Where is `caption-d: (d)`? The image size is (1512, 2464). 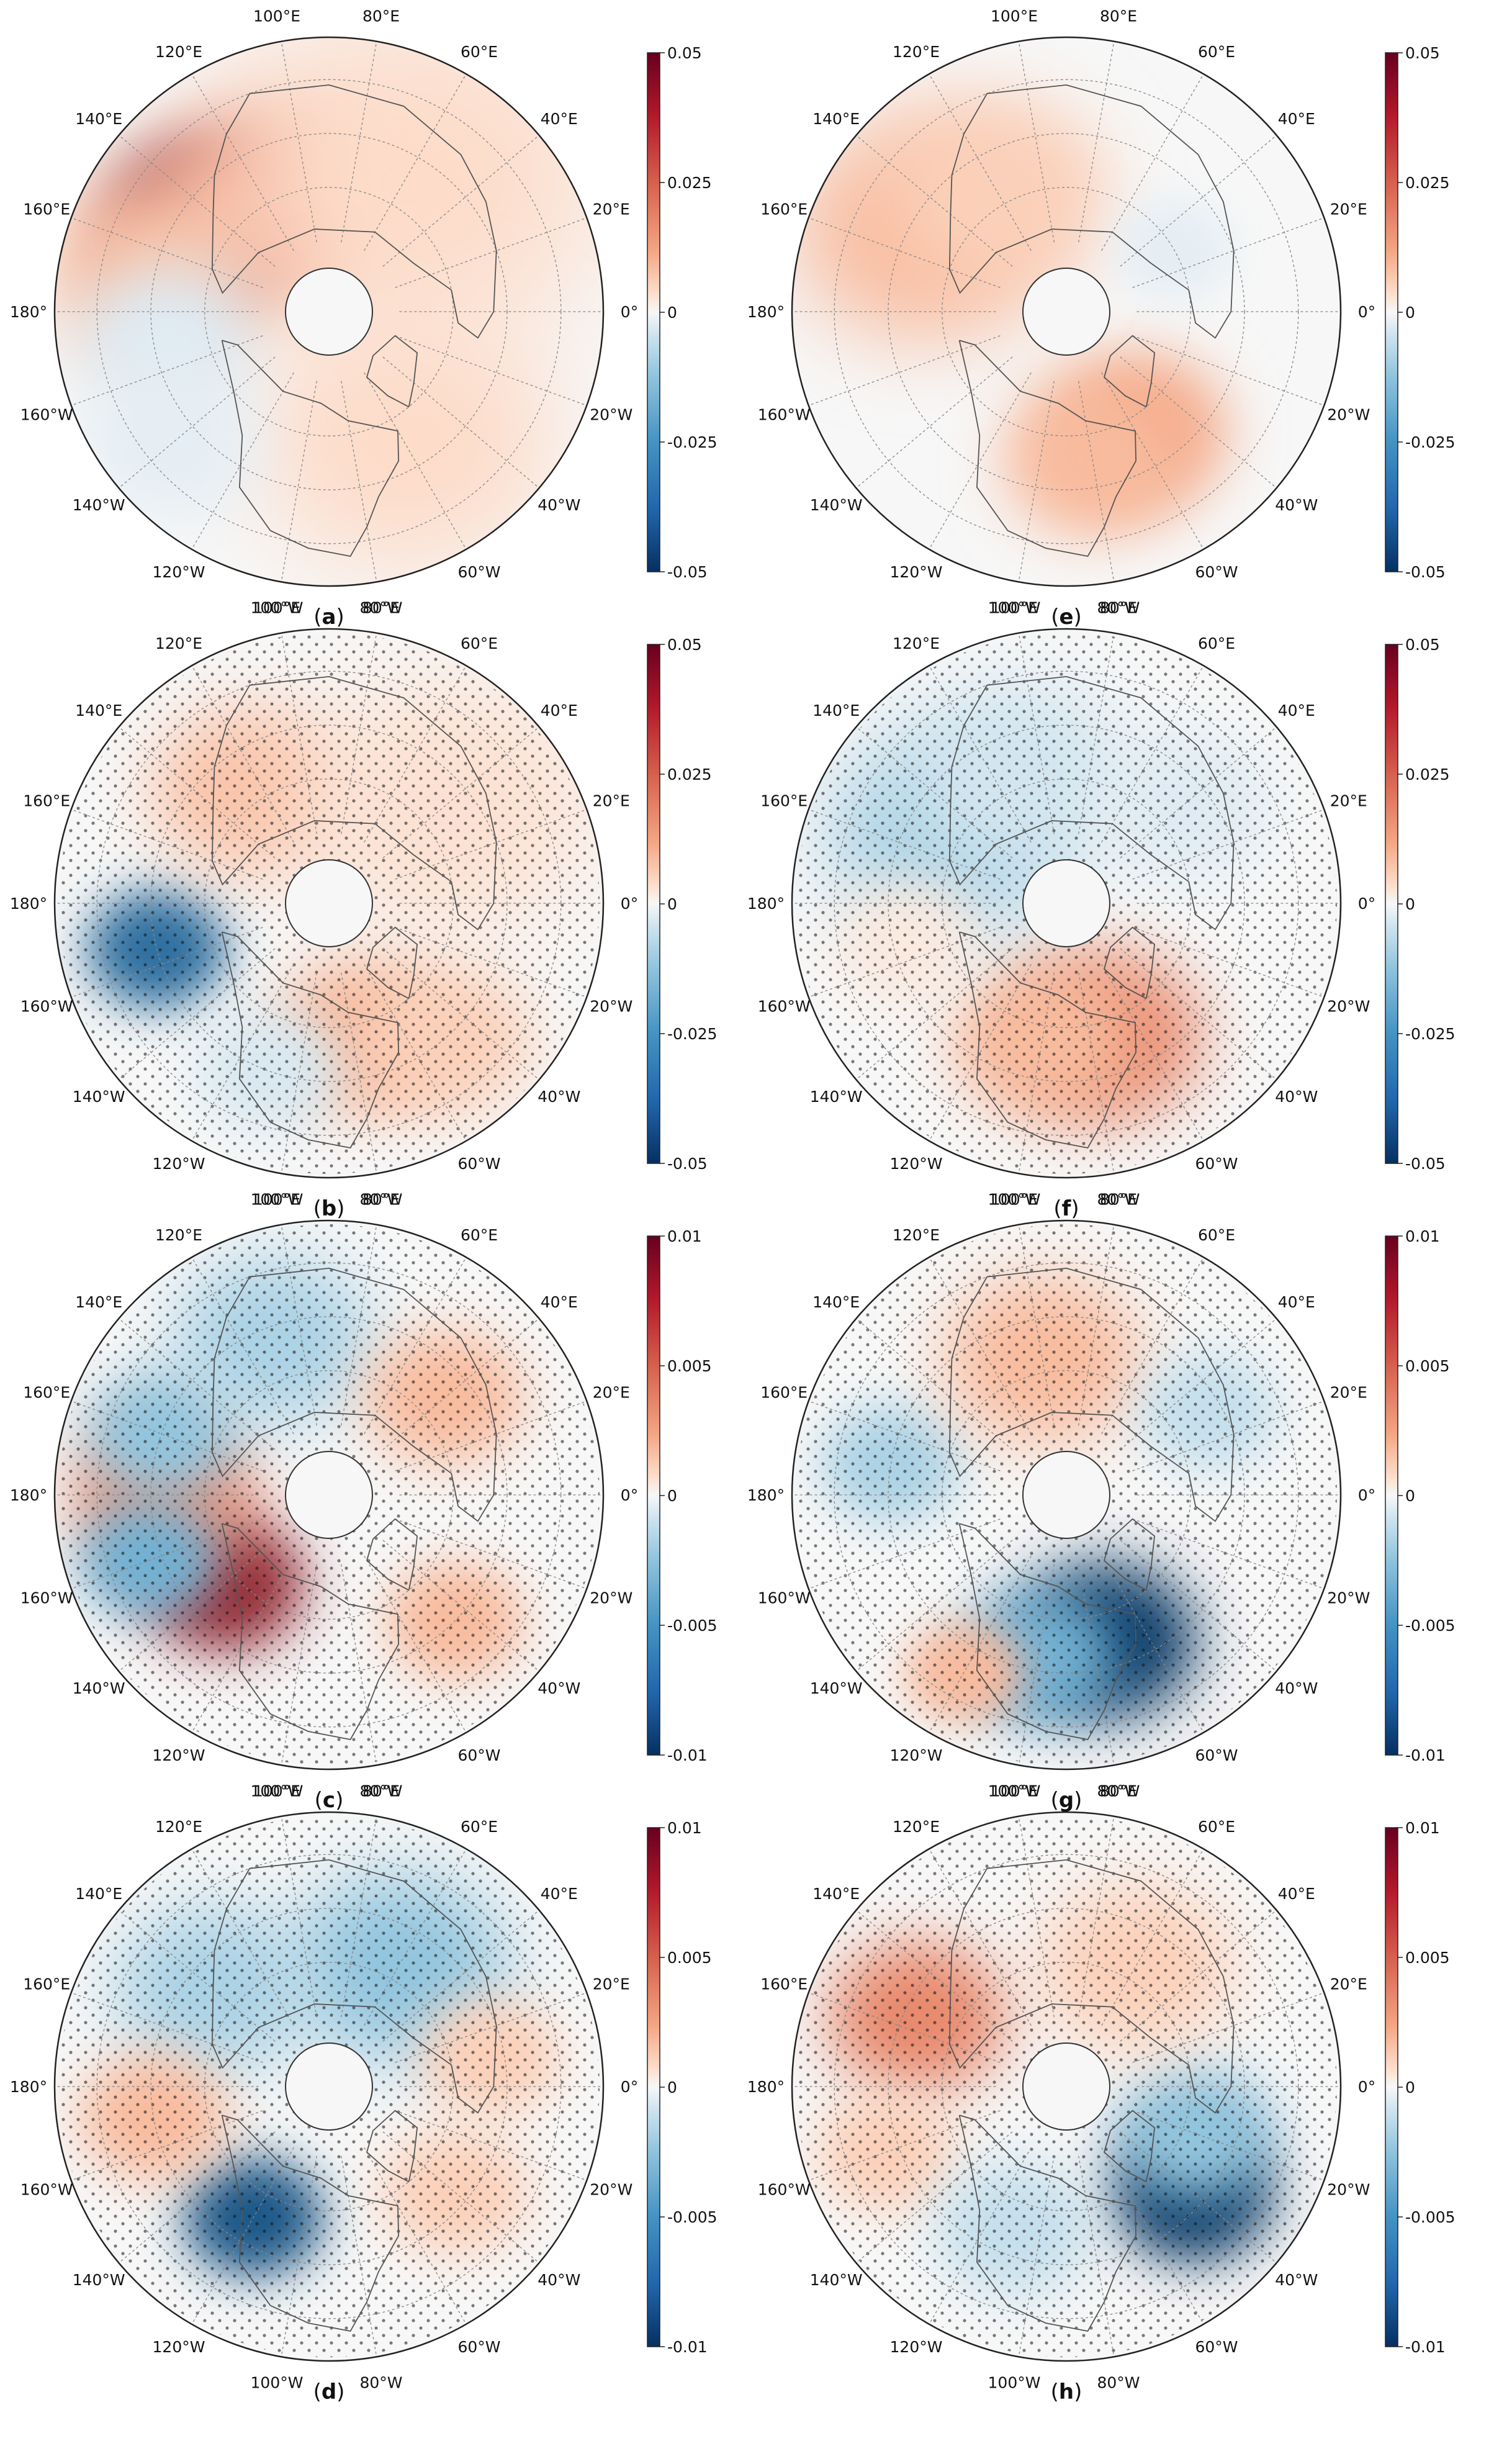 caption-d: (d) is located at coordinates (329, 2392).